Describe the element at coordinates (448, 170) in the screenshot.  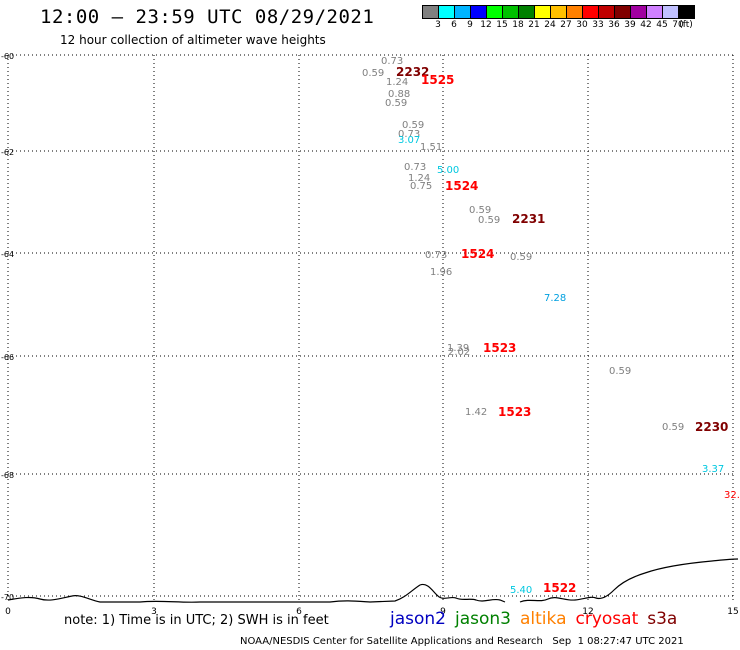
I see `observation-label: 5.00` at that location.